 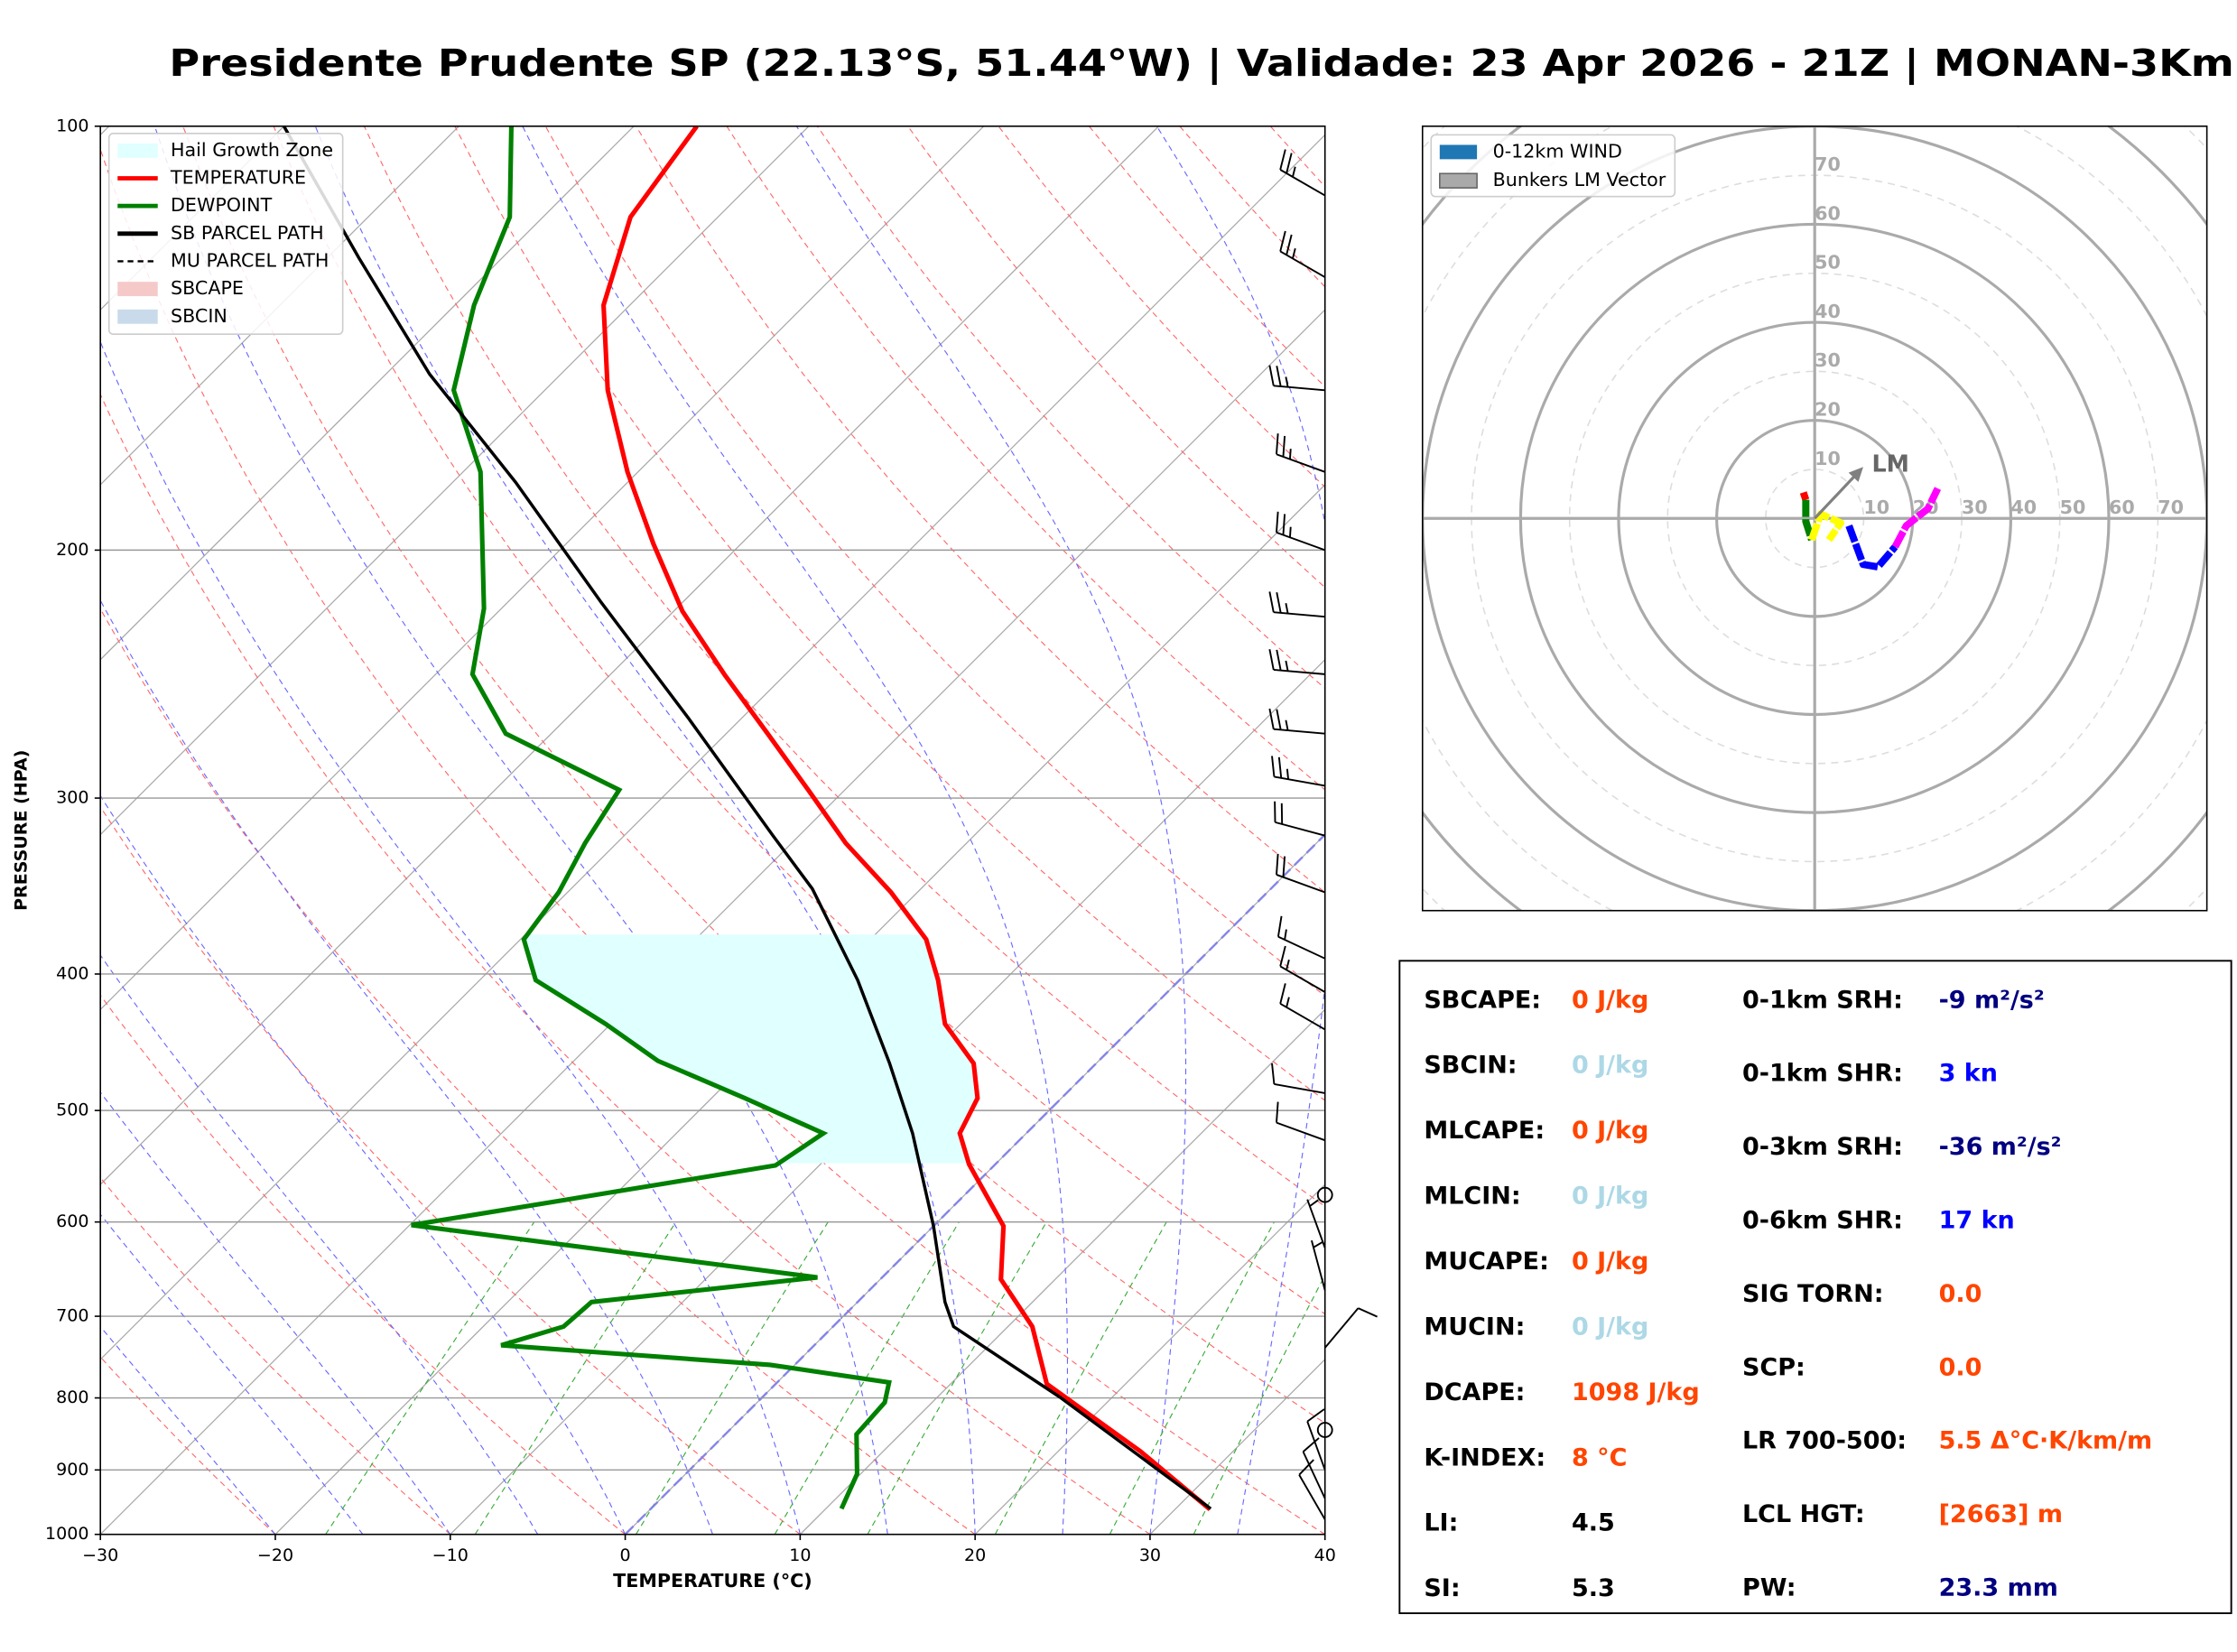 I want to click on x-tick-label: −10, so click(x=451, y=1555).